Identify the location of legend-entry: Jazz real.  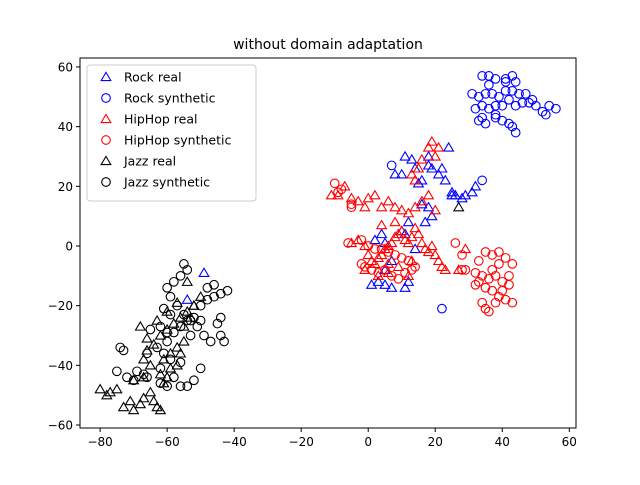
(138, 161).